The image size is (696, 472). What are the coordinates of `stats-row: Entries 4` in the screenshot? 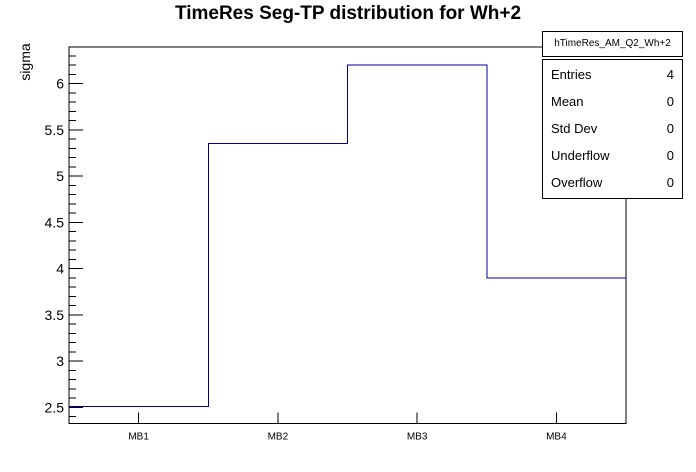 It's located at (612, 75).